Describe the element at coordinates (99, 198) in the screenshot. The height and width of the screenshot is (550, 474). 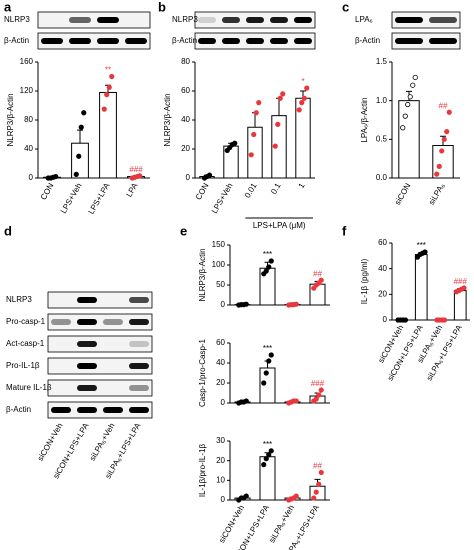
I see `x-tick-label: LPS+LPA` at that location.